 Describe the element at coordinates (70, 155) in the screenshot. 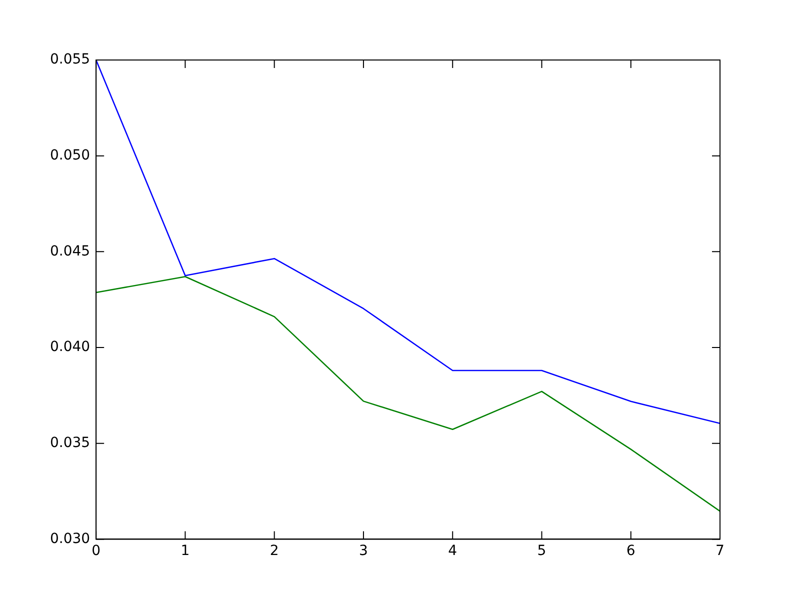

I see `y-tick-label: 0.050` at that location.